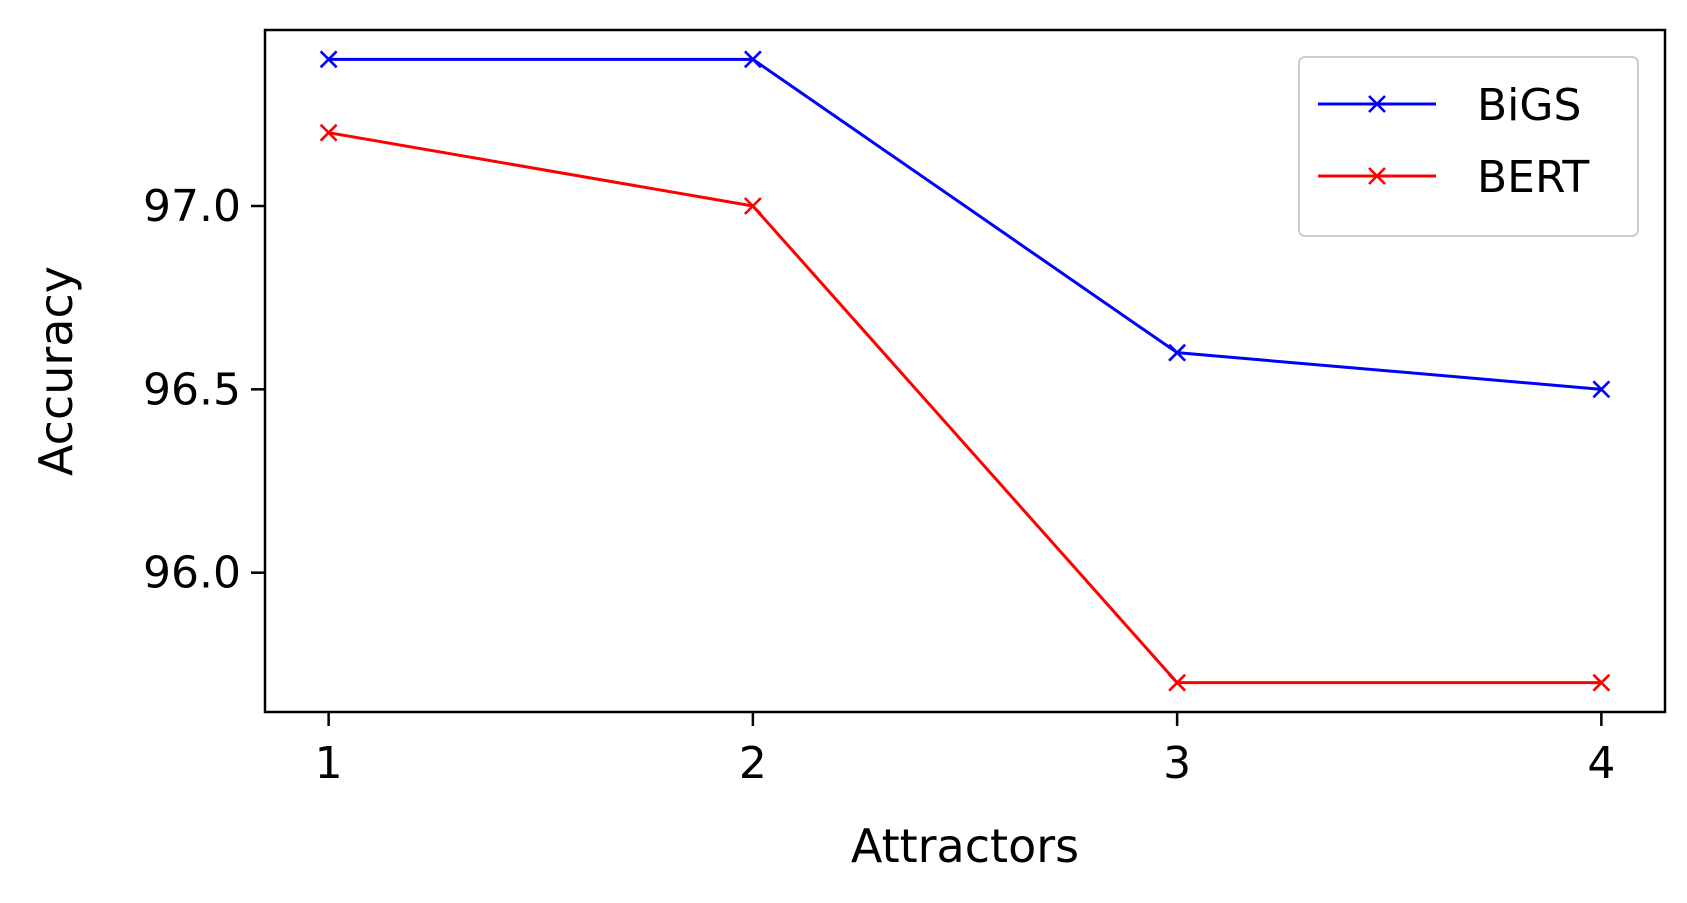 This screenshot has height=903, width=1687. I want to click on x-axis-label: Attractors, so click(965, 846).